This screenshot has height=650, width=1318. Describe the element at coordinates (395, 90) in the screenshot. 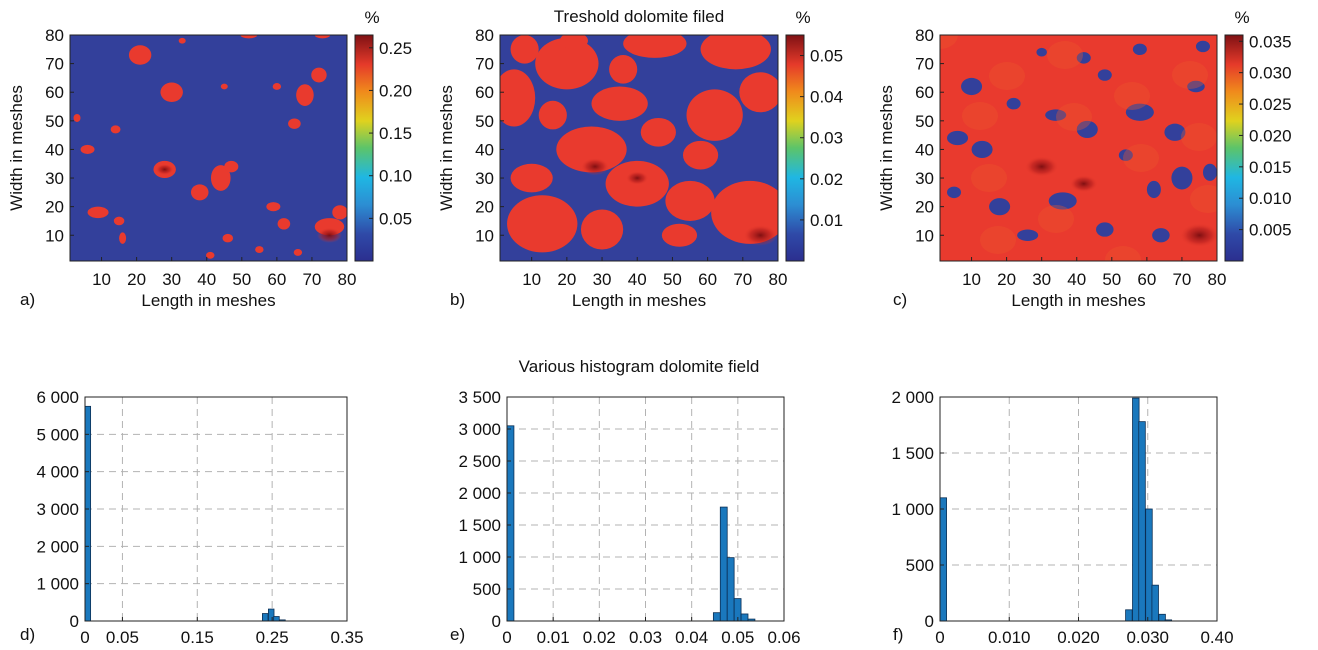

I see `heatmap-a-colorbar-tick-label: 0.20` at that location.